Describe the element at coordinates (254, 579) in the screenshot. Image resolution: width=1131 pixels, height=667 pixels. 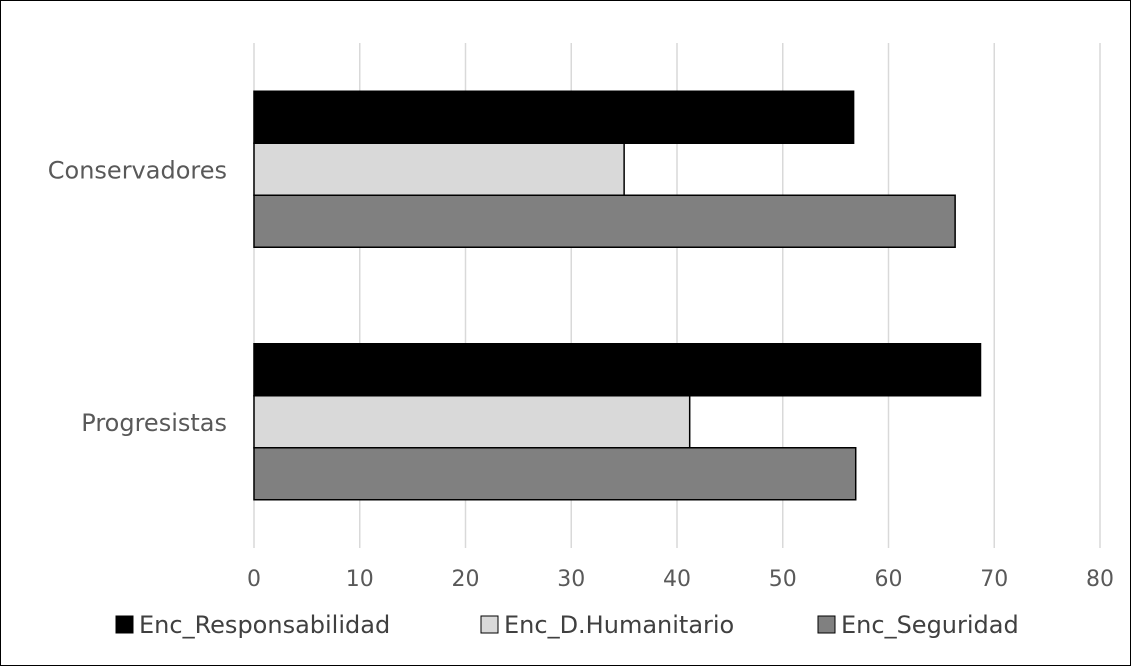
I see `x-tick-label: 0` at that location.